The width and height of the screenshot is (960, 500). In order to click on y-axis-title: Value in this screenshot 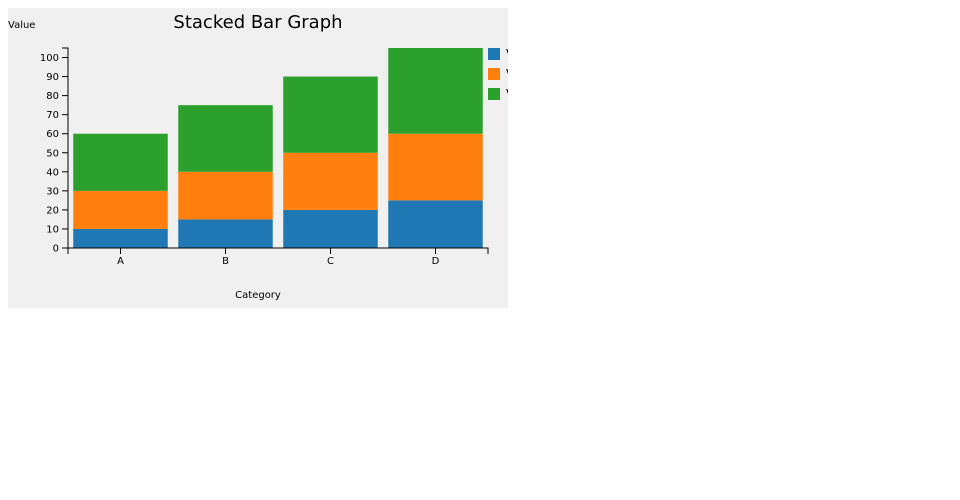, I will do `click(21, 25)`.